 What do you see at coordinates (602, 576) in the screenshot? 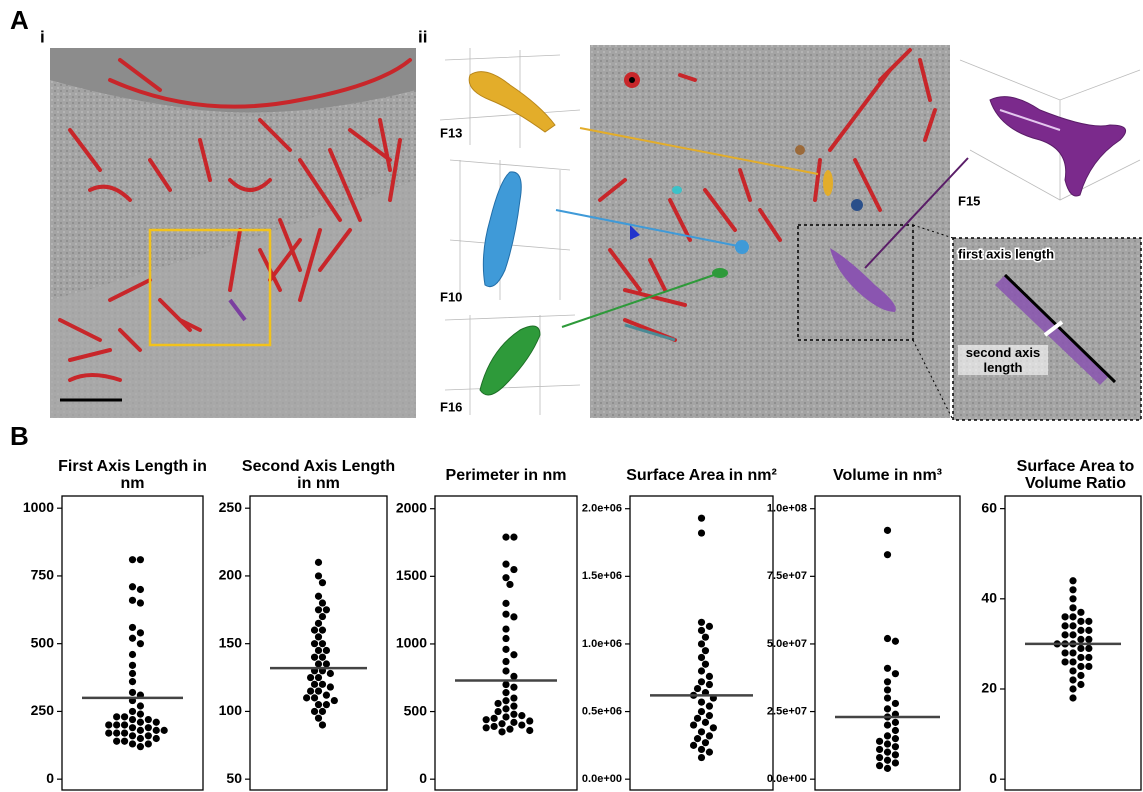
I see `y-tick-label: 1.5e+06` at bounding box center [602, 576].